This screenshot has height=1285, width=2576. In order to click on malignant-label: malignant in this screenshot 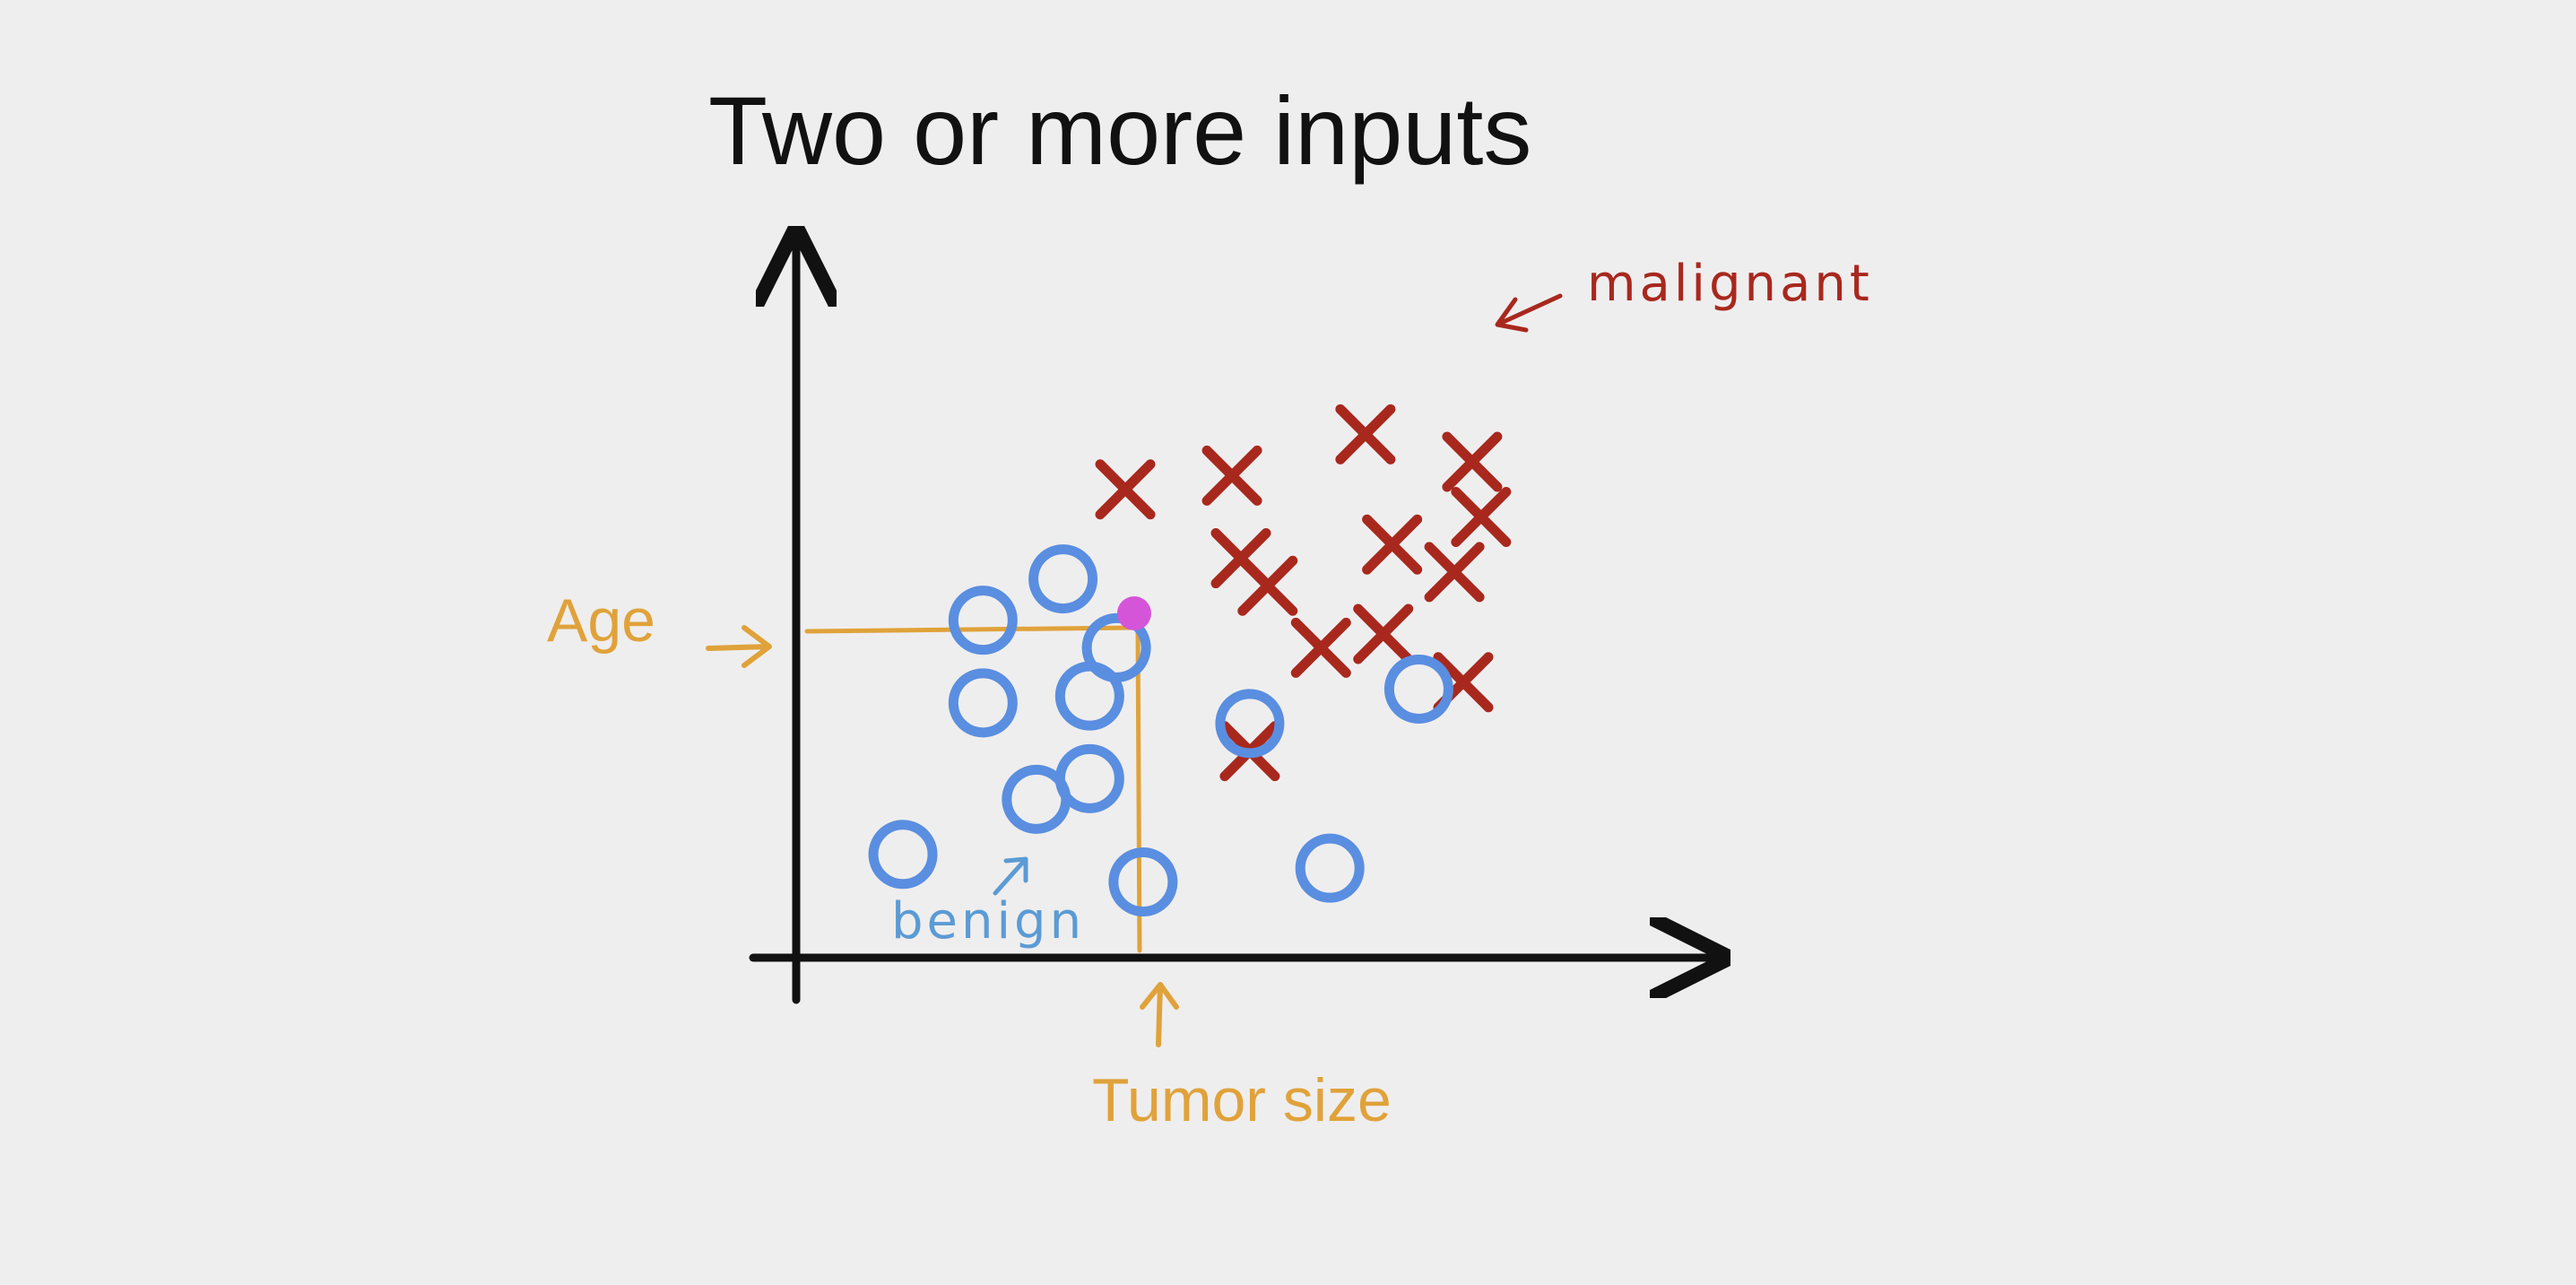, I will do `click(1730, 284)`.